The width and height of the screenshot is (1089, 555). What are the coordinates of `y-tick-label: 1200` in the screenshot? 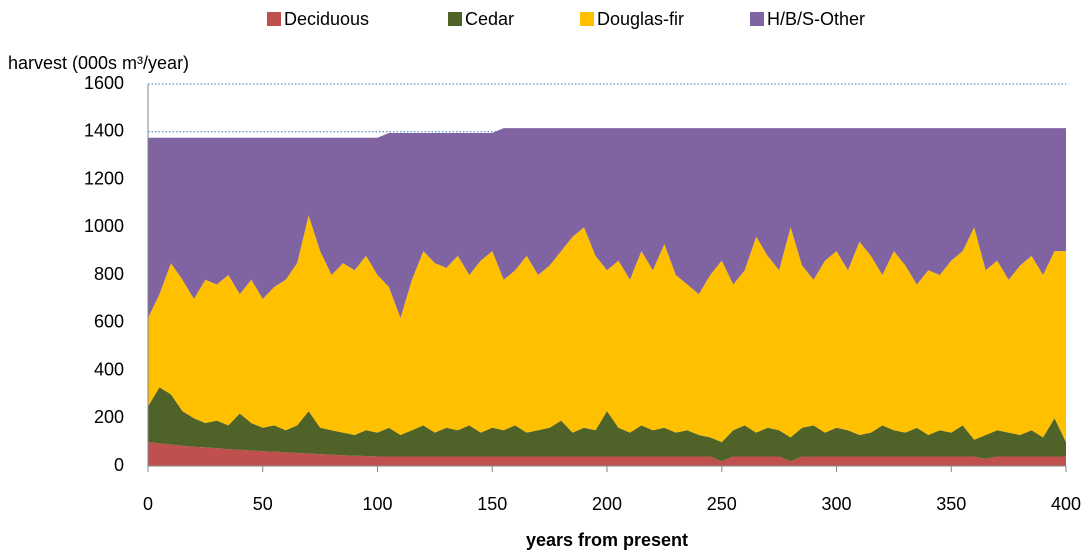 It's located at (104, 178).